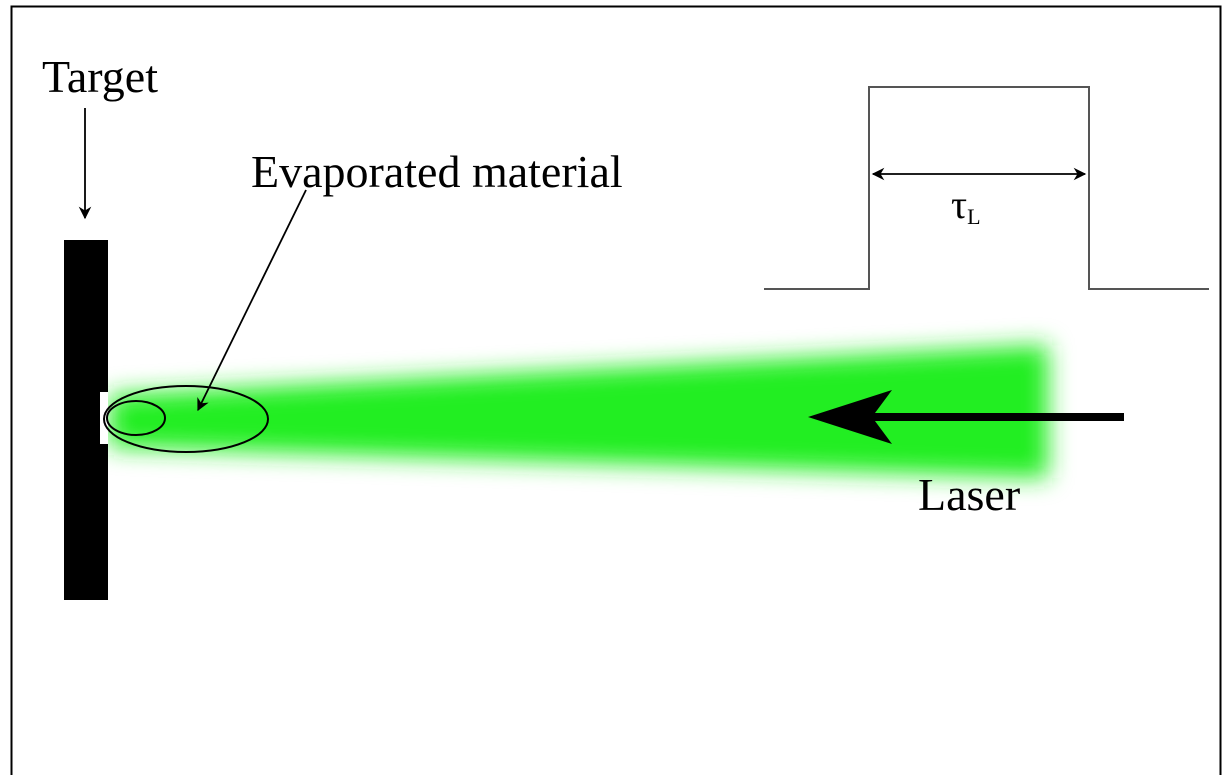 The image size is (1223, 775). I want to click on evaporated-material-arrow, so click(252, 300).